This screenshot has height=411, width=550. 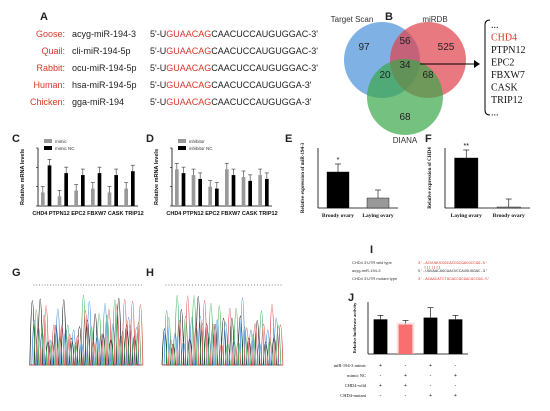 I want to click on binding-row-sequence: 5'-UGUAACAGCAACUCCAUGUGGAC-3', so click(x=453, y=271).